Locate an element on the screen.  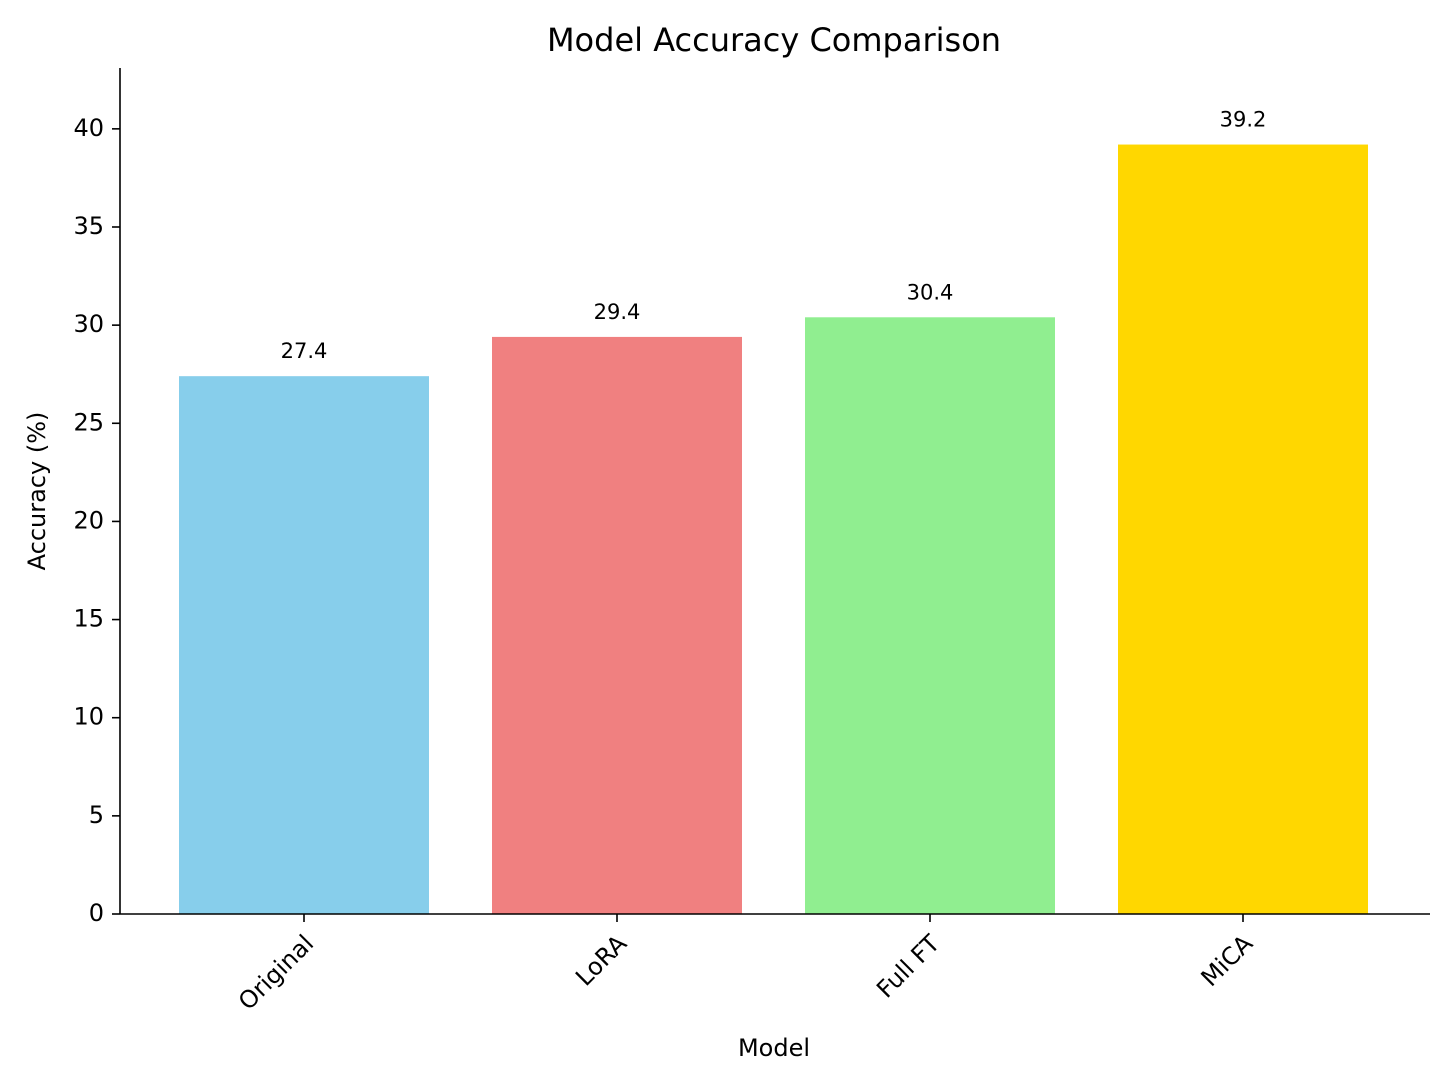
y-tick-label: 35 is located at coordinates (88, 226).